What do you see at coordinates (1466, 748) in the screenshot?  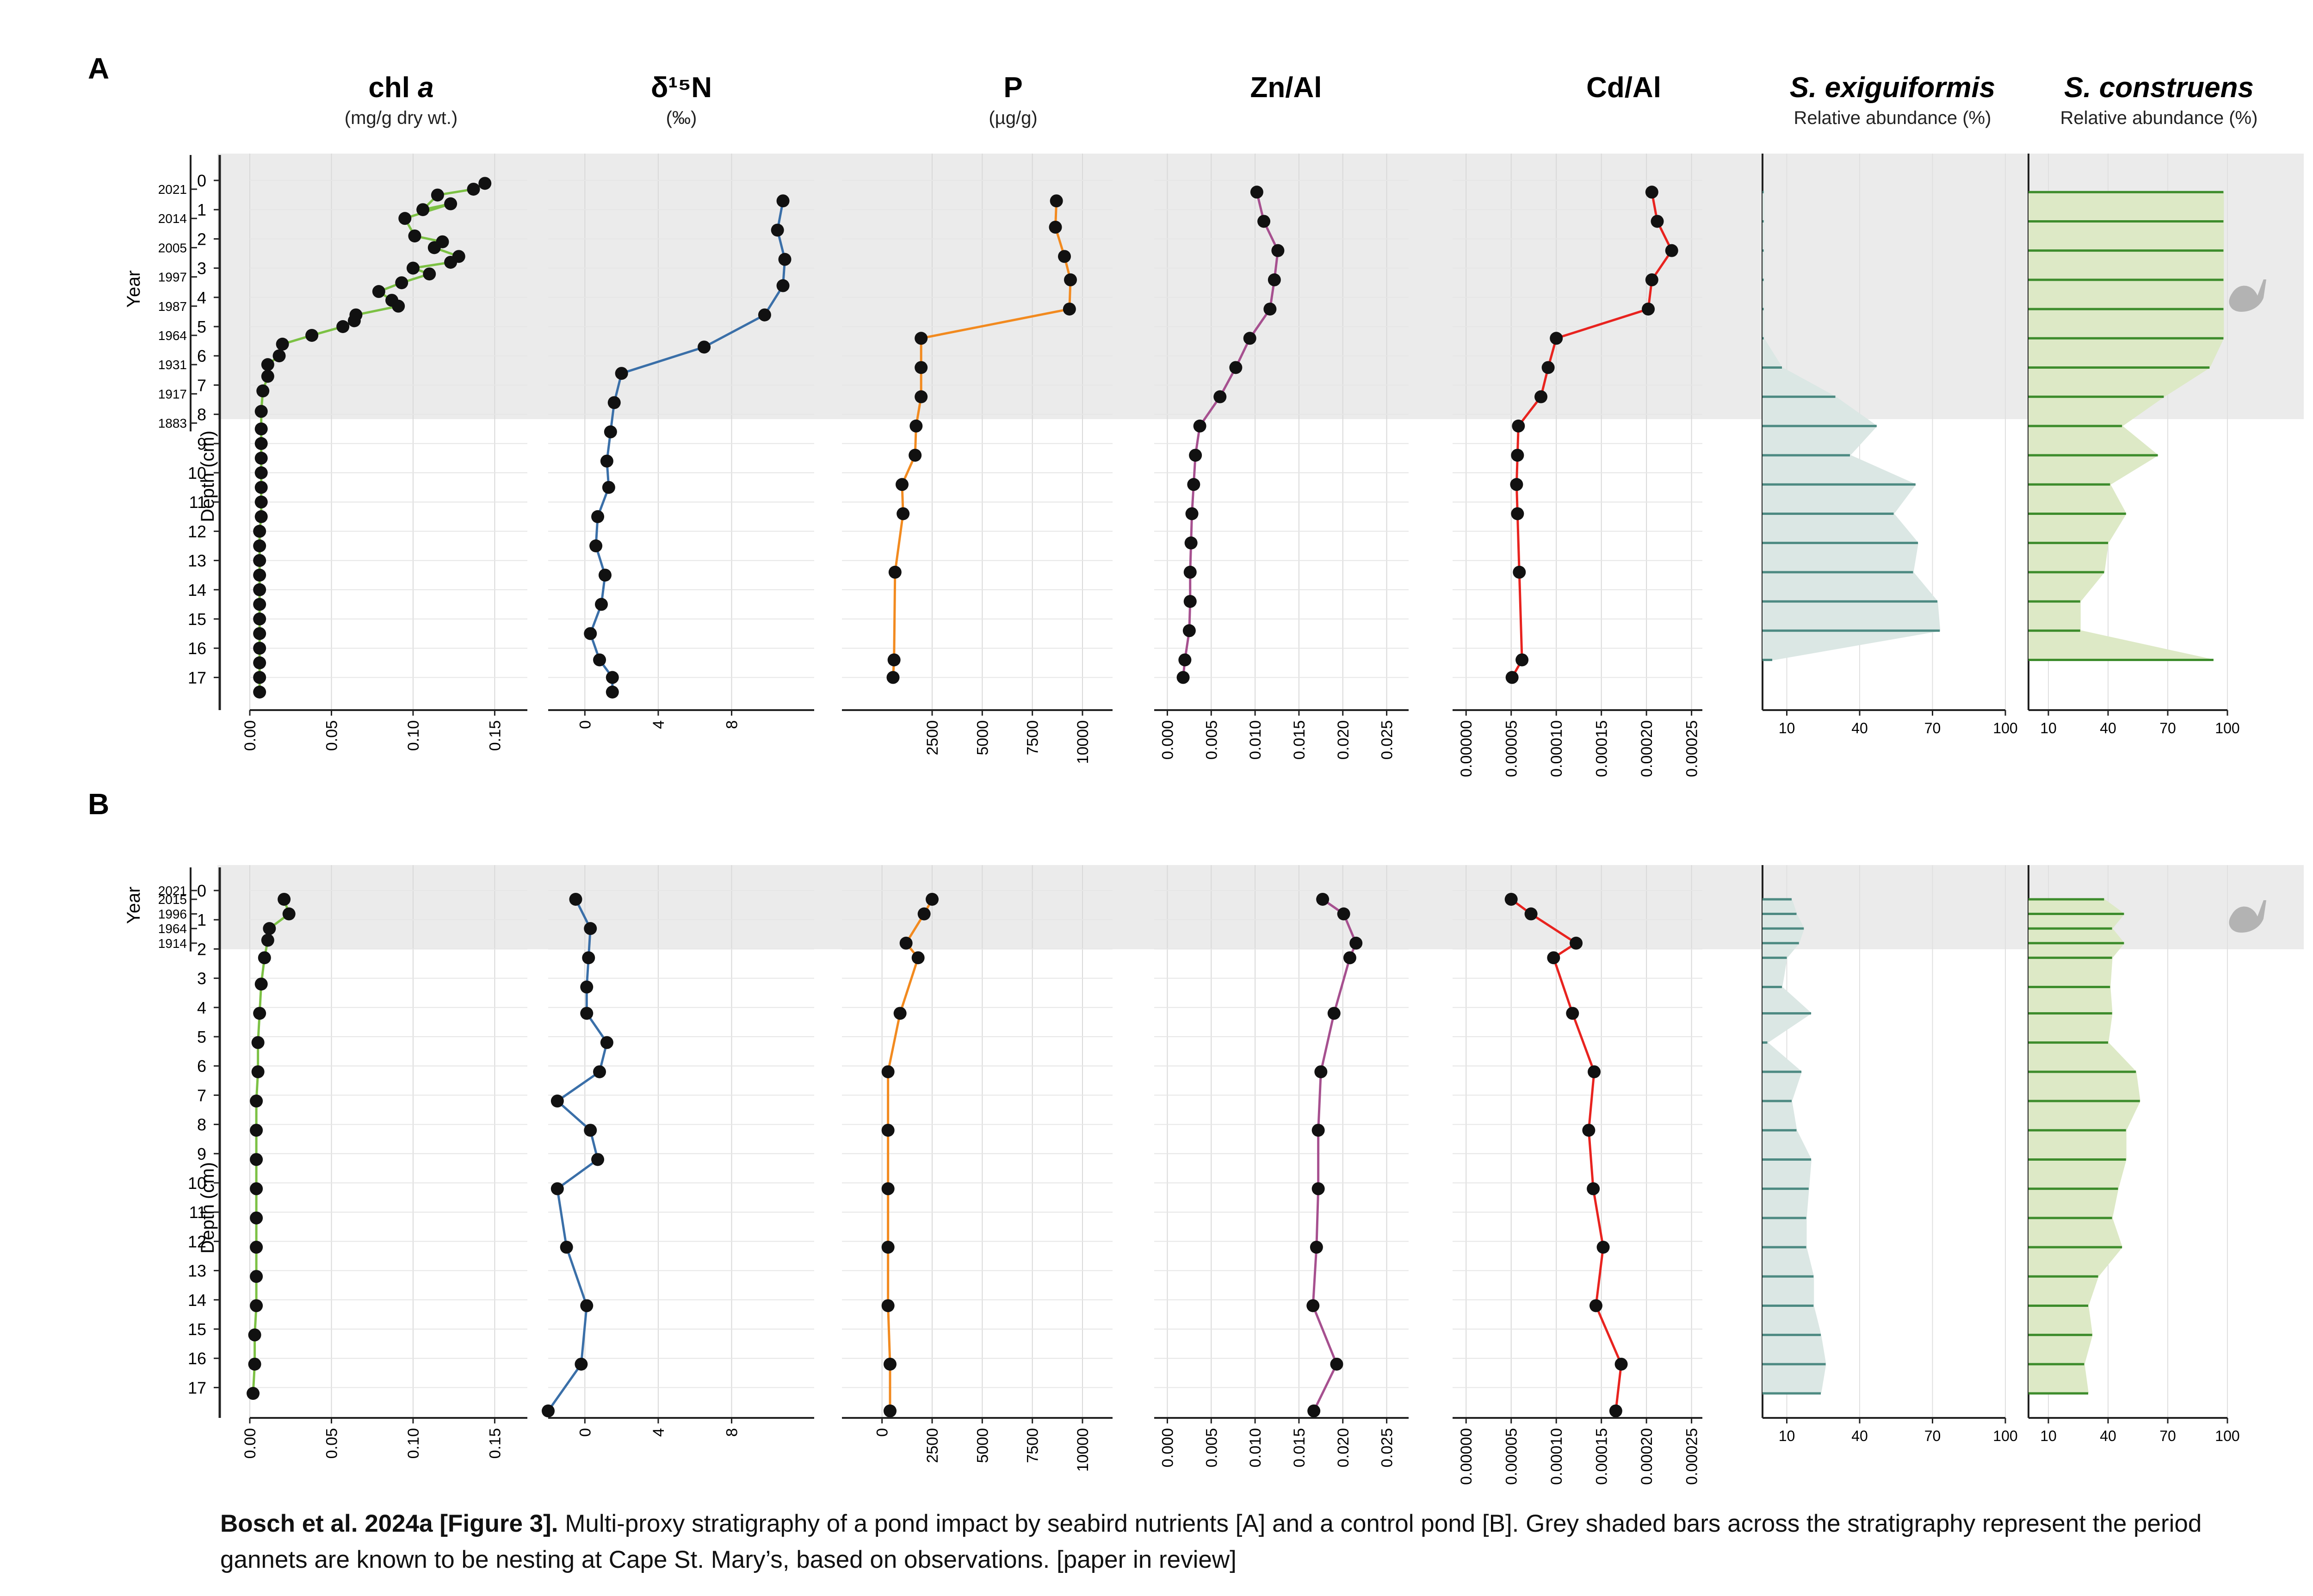 I see `x-tick-label: 0.00000` at bounding box center [1466, 748].